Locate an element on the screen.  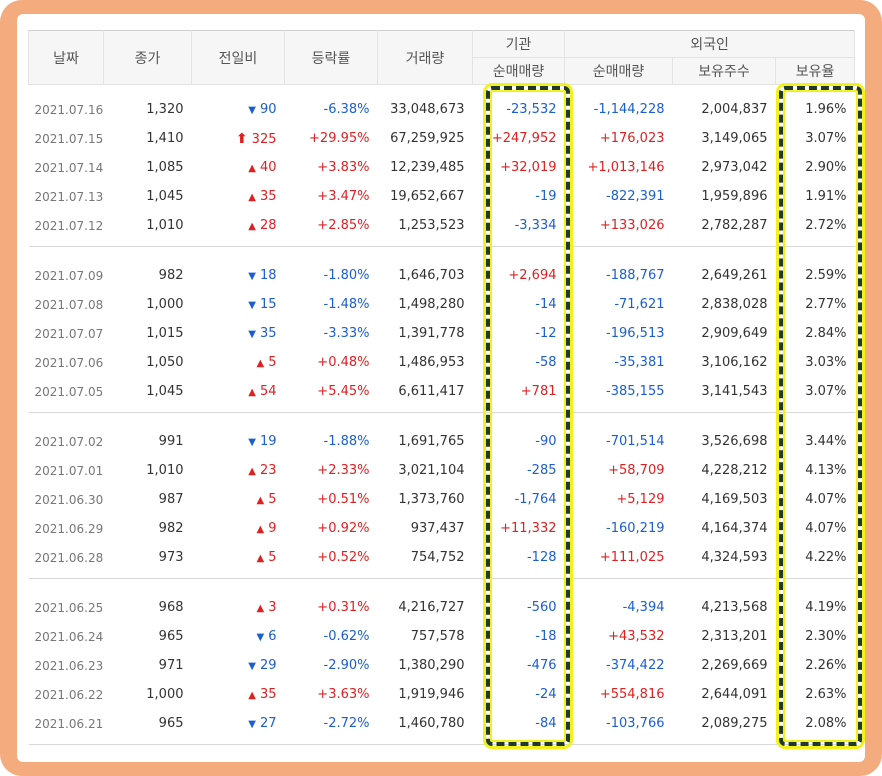
cell-volume: 67,259,925 is located at coordinates (427, 138).